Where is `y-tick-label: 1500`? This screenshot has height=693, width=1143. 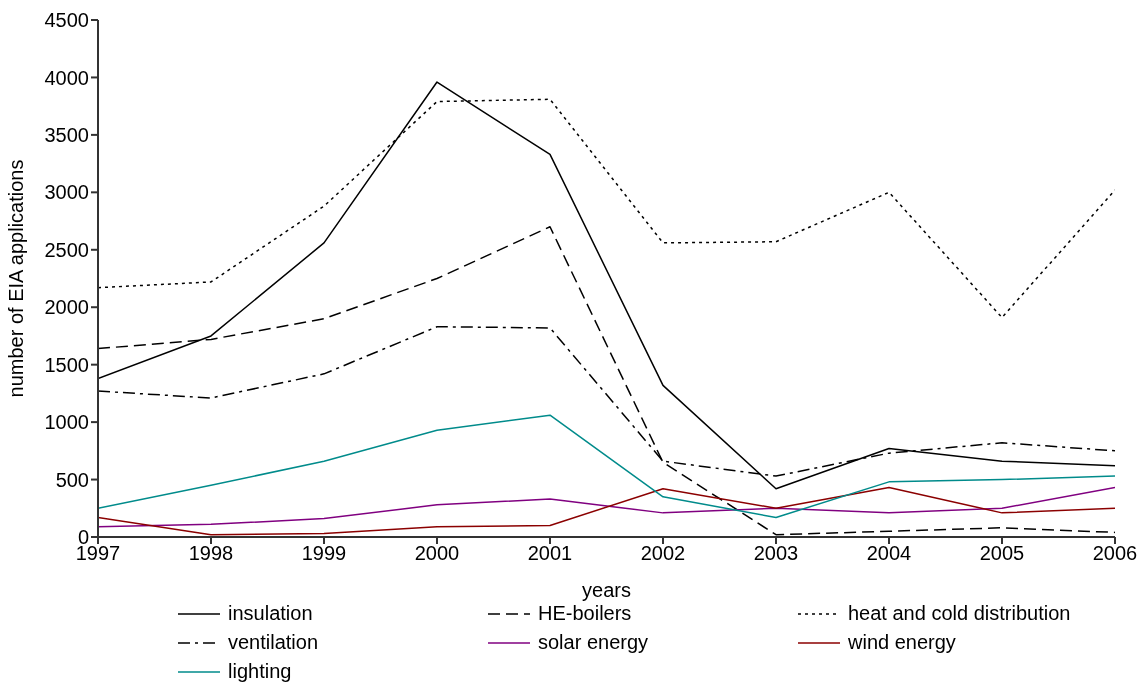
y-tick-label: 1500 is located at coordinates (66, 364).